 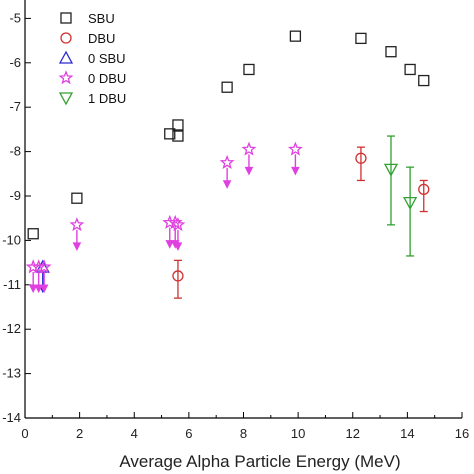 What do you see at coordinates (15, 151) in the screenshot?
I see `y-tick-label: -8` at bounding box center [15, 151].